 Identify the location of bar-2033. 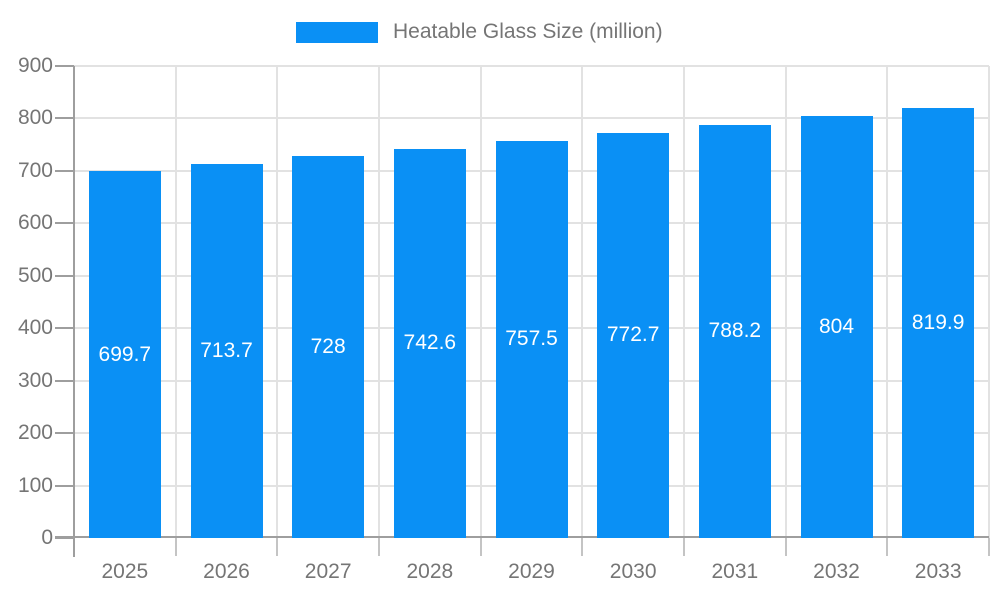
(938, 323).